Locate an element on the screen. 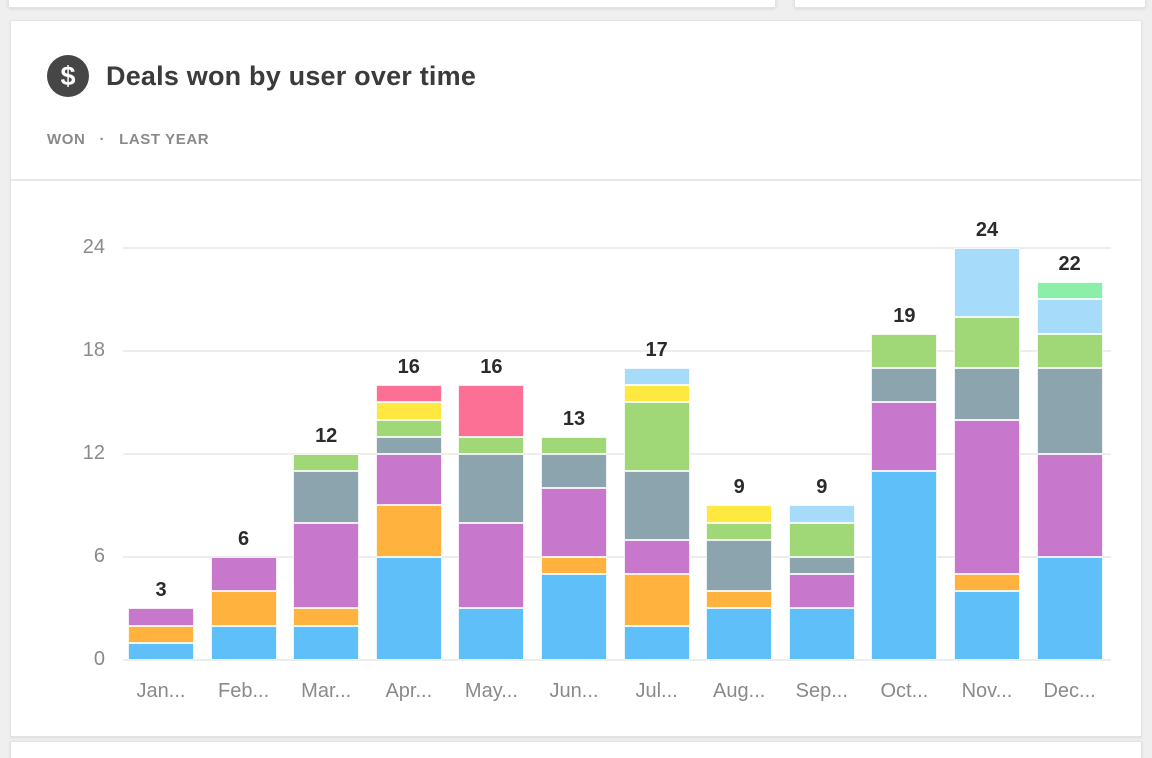  bar-feb is located at coordinates (243, 608).